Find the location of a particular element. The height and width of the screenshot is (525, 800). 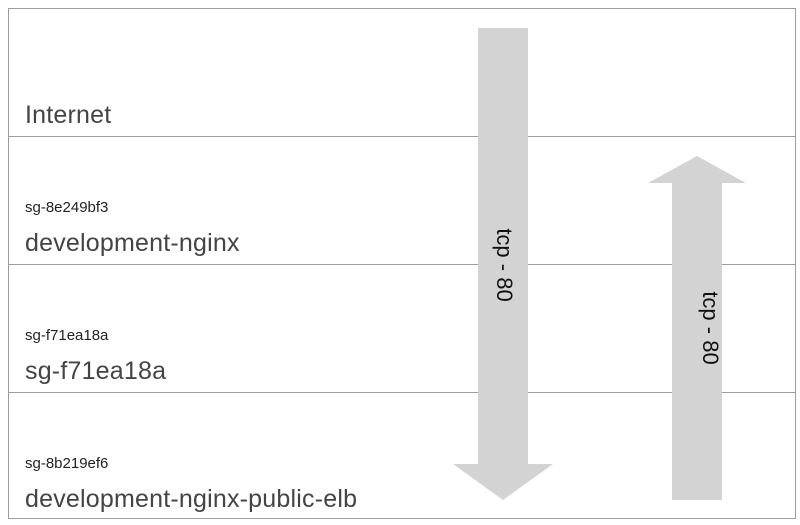

inbound-arrow-down is located at coordinates (503, 264).